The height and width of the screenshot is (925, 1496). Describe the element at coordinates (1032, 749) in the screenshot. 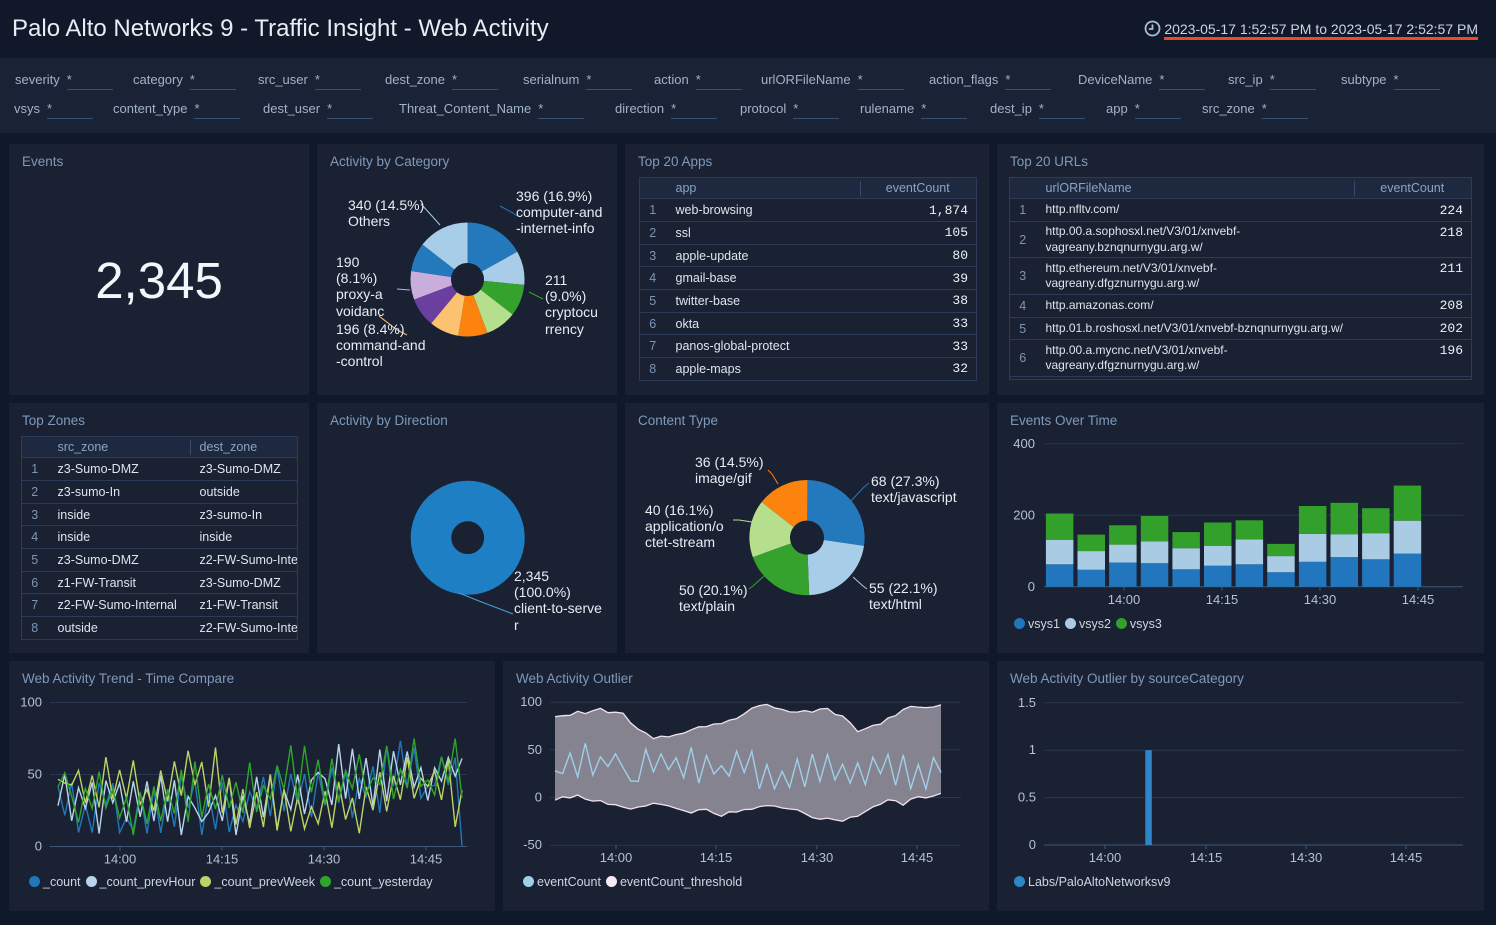

I see `svg-text: 1` at that location.